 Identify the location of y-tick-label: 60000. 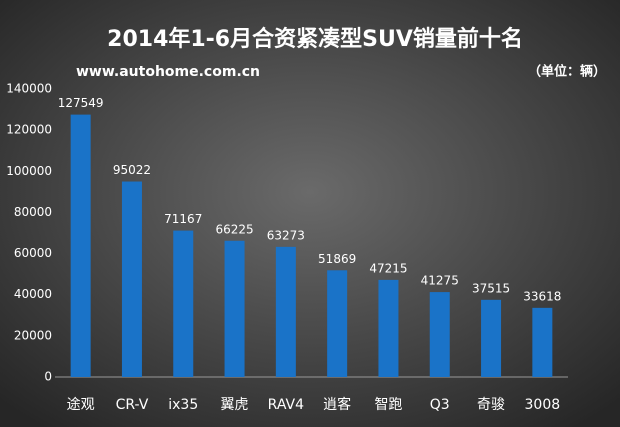
(33, 253).